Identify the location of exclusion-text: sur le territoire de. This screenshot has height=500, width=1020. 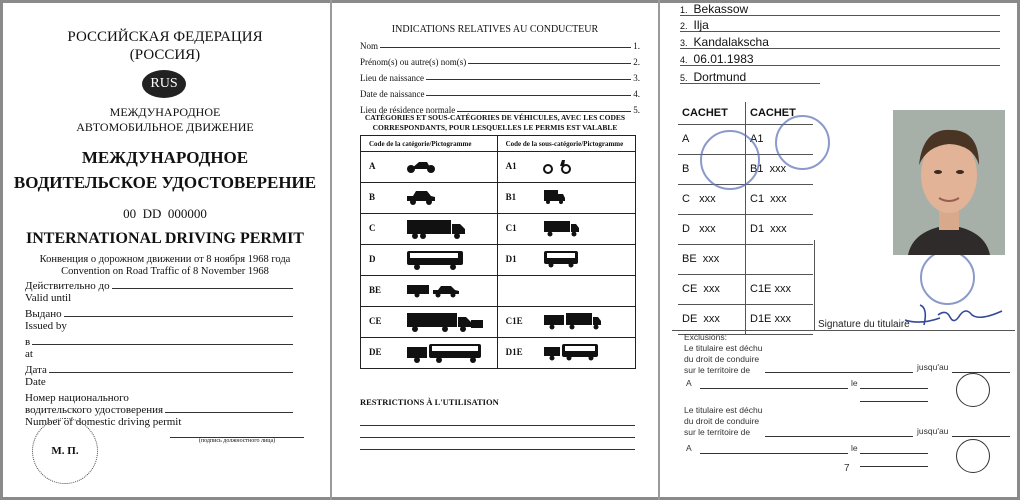
(717, 432).